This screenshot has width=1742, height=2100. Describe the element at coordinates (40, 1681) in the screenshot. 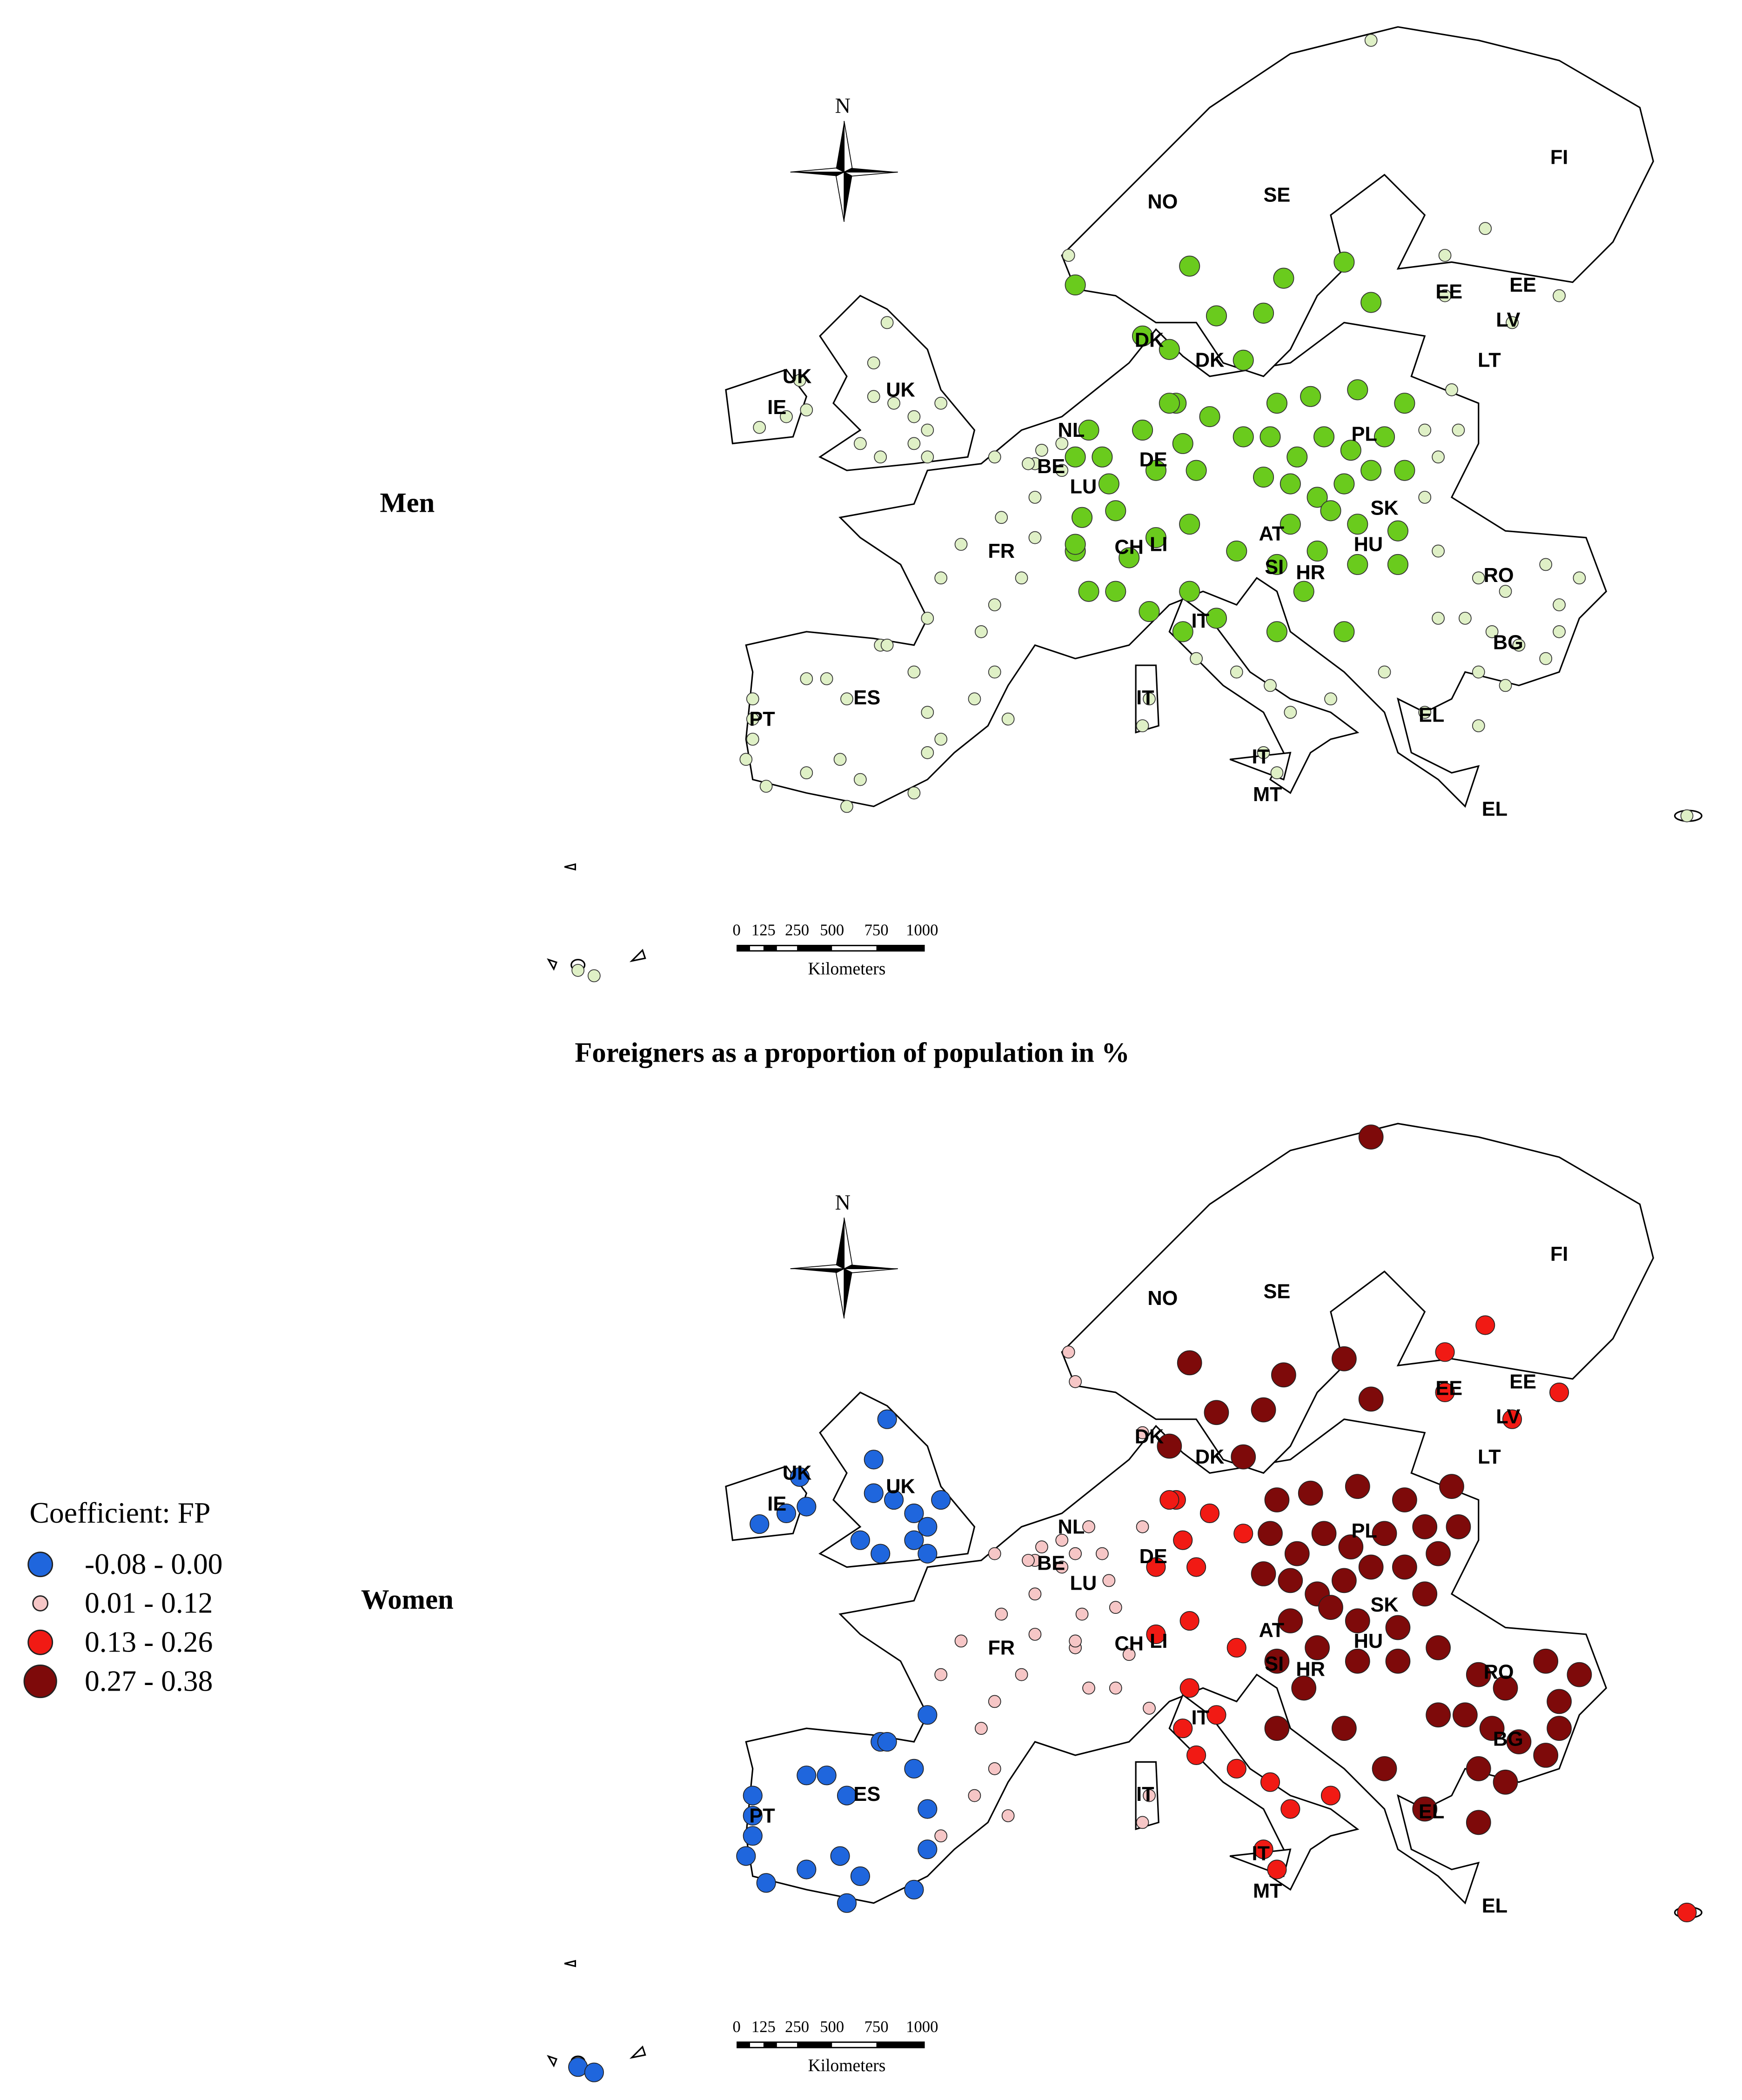

I see `legend-symbol` at that location.